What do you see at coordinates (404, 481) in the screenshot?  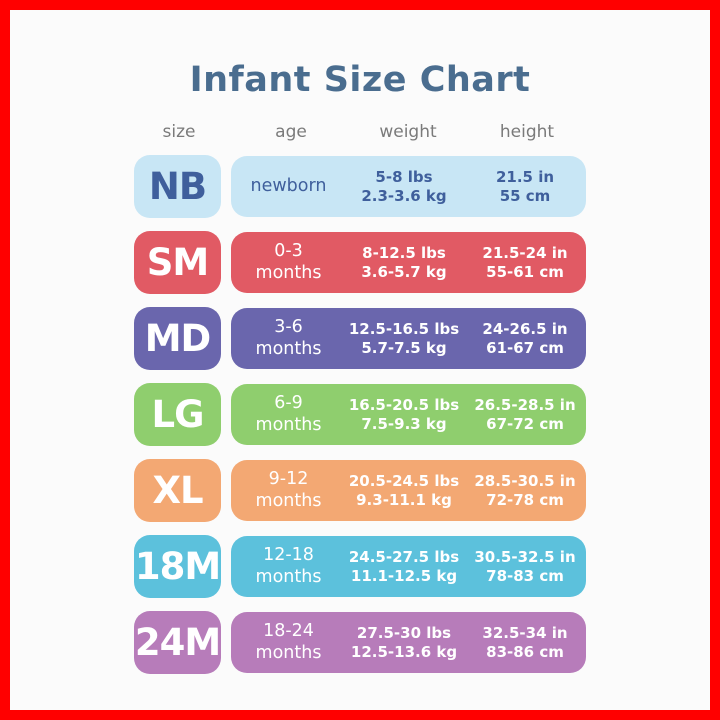 I see `weight-lbs: 20.5-24.5 lbs` at bounding box center [404, 481].